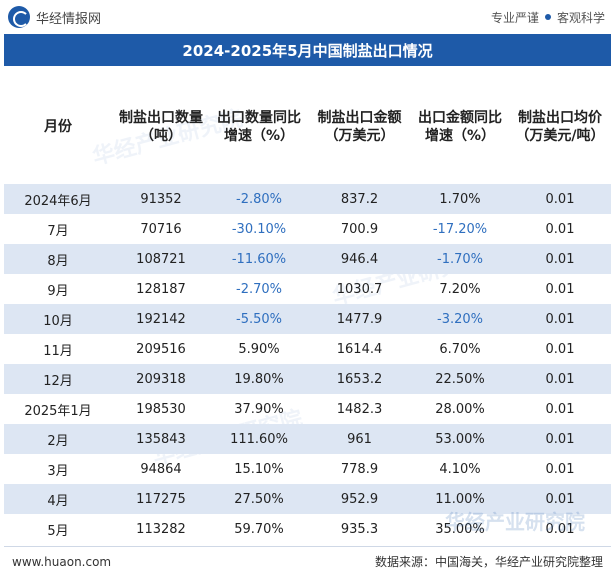 The width and height of the screenshot is (615, 580). Describe the element at coordinates (259, 439) in the screenshot. I see `cell-quantity-yoy: 111.60%` at that location.